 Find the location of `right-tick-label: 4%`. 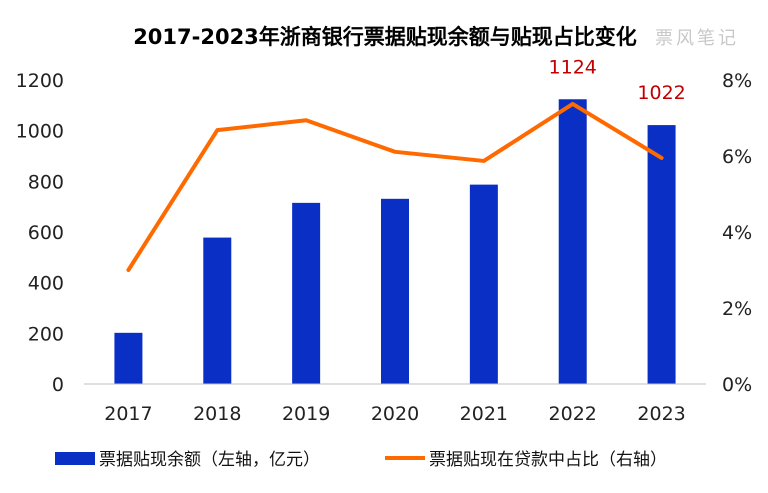

right-tick-label: 4% is located at coordinates (737, 233).